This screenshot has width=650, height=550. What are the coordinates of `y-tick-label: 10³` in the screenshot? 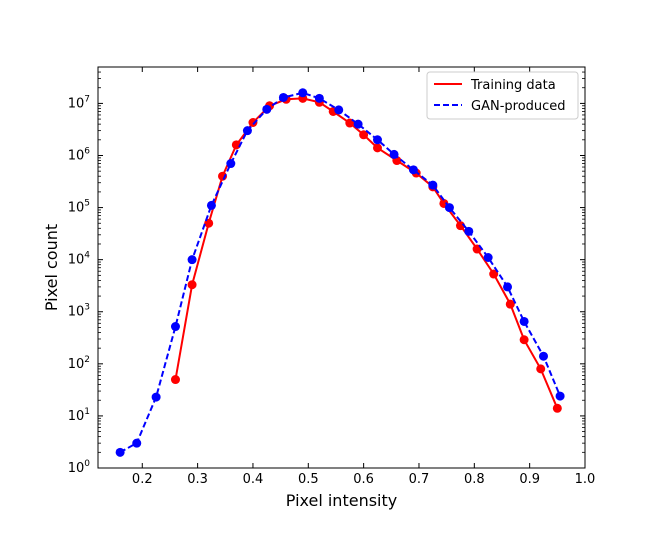 It's located at (79, 311).